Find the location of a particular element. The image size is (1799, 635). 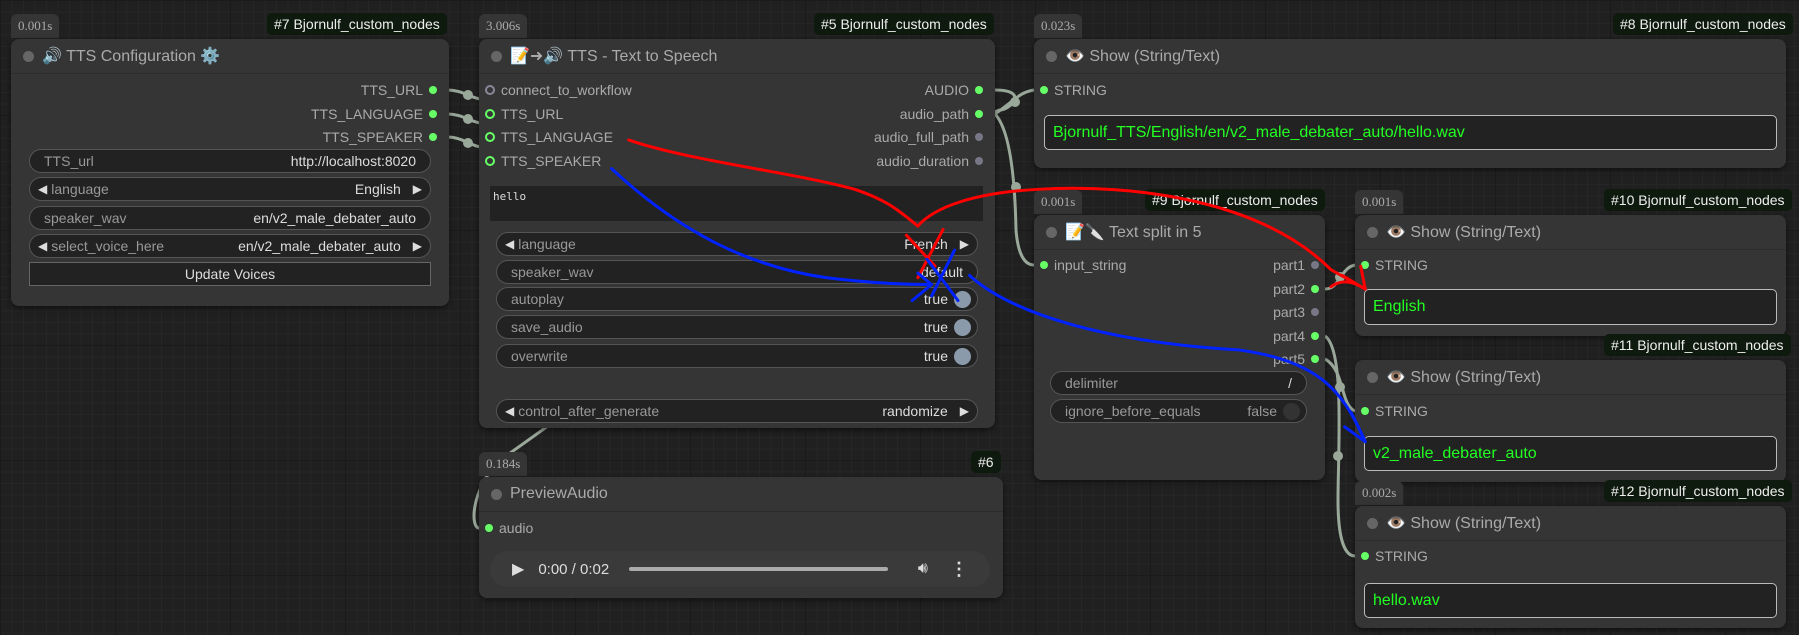

audio-time: 0:00 / 0:02 is located at coordinates (574, 569).